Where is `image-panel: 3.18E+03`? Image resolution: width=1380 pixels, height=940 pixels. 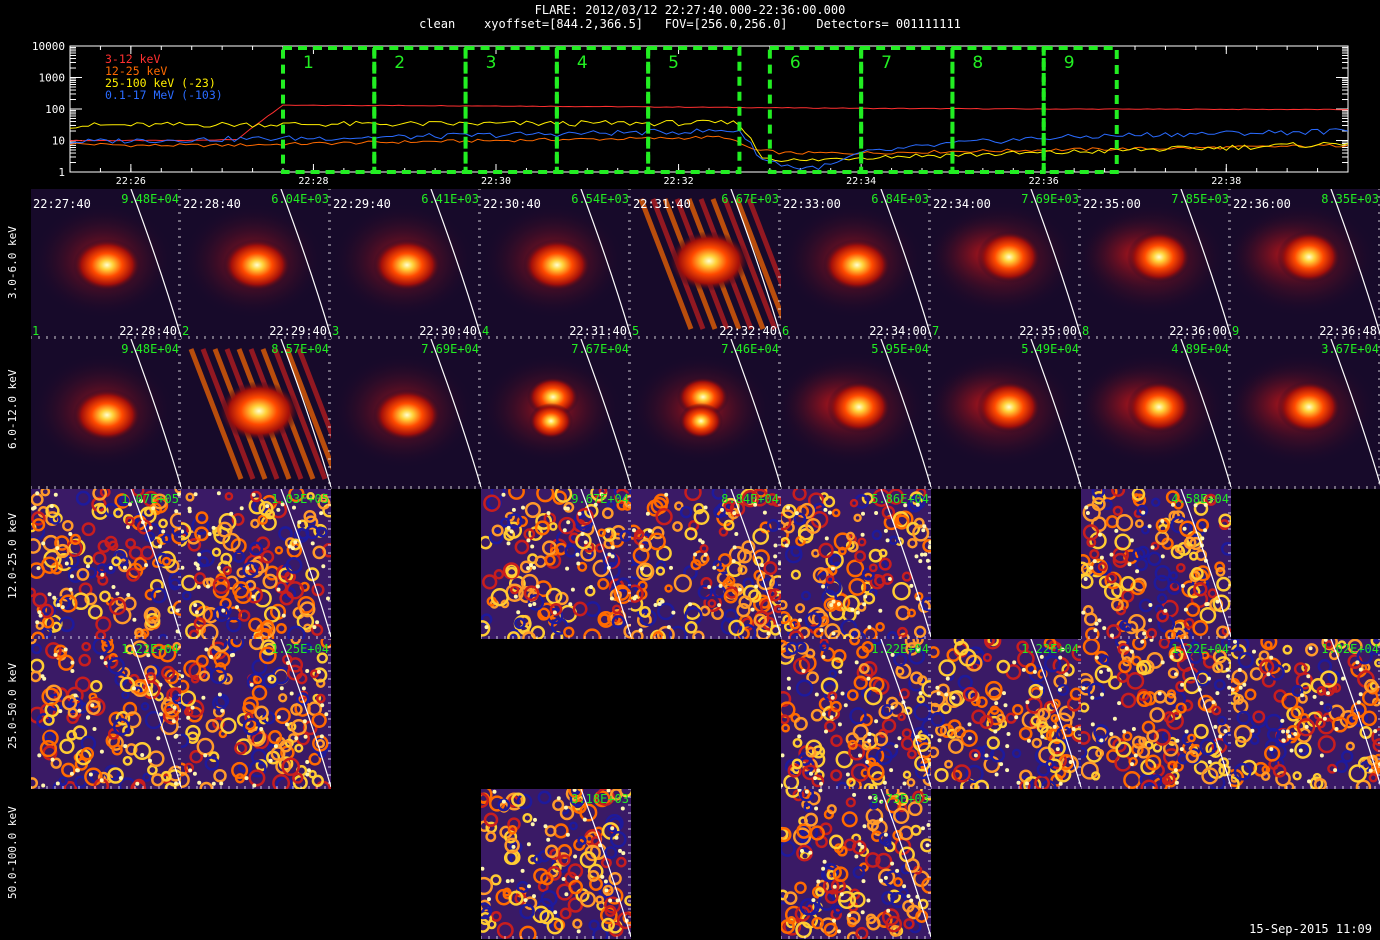 image-panel: 3.18E+03 is located at coordinates (556, 864).